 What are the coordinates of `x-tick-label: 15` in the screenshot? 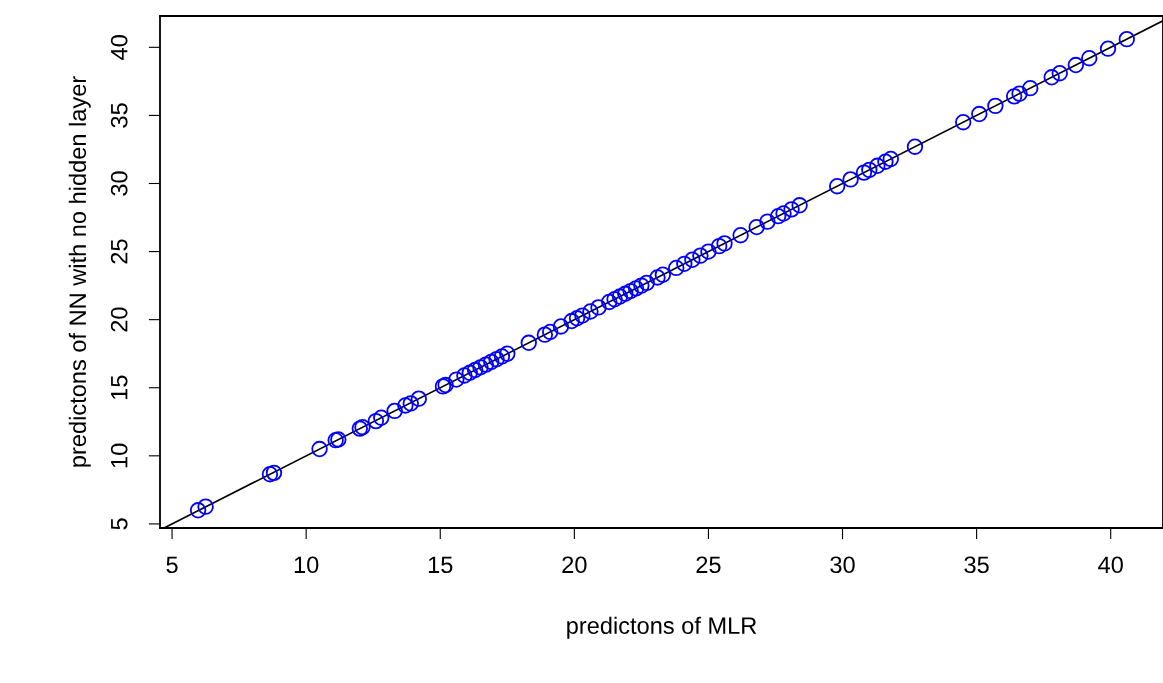 It's located at (440, 565).